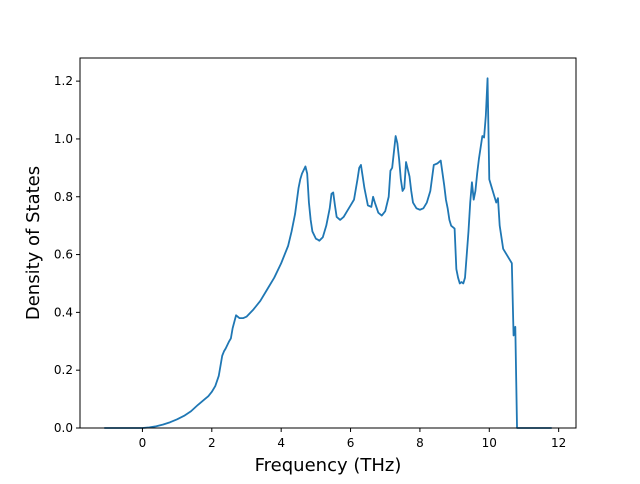 The image size is (640, 484). Describe the element at coordinates (63, 312) in the screenshot. I see `y-tick-label: 0.4` at that location.